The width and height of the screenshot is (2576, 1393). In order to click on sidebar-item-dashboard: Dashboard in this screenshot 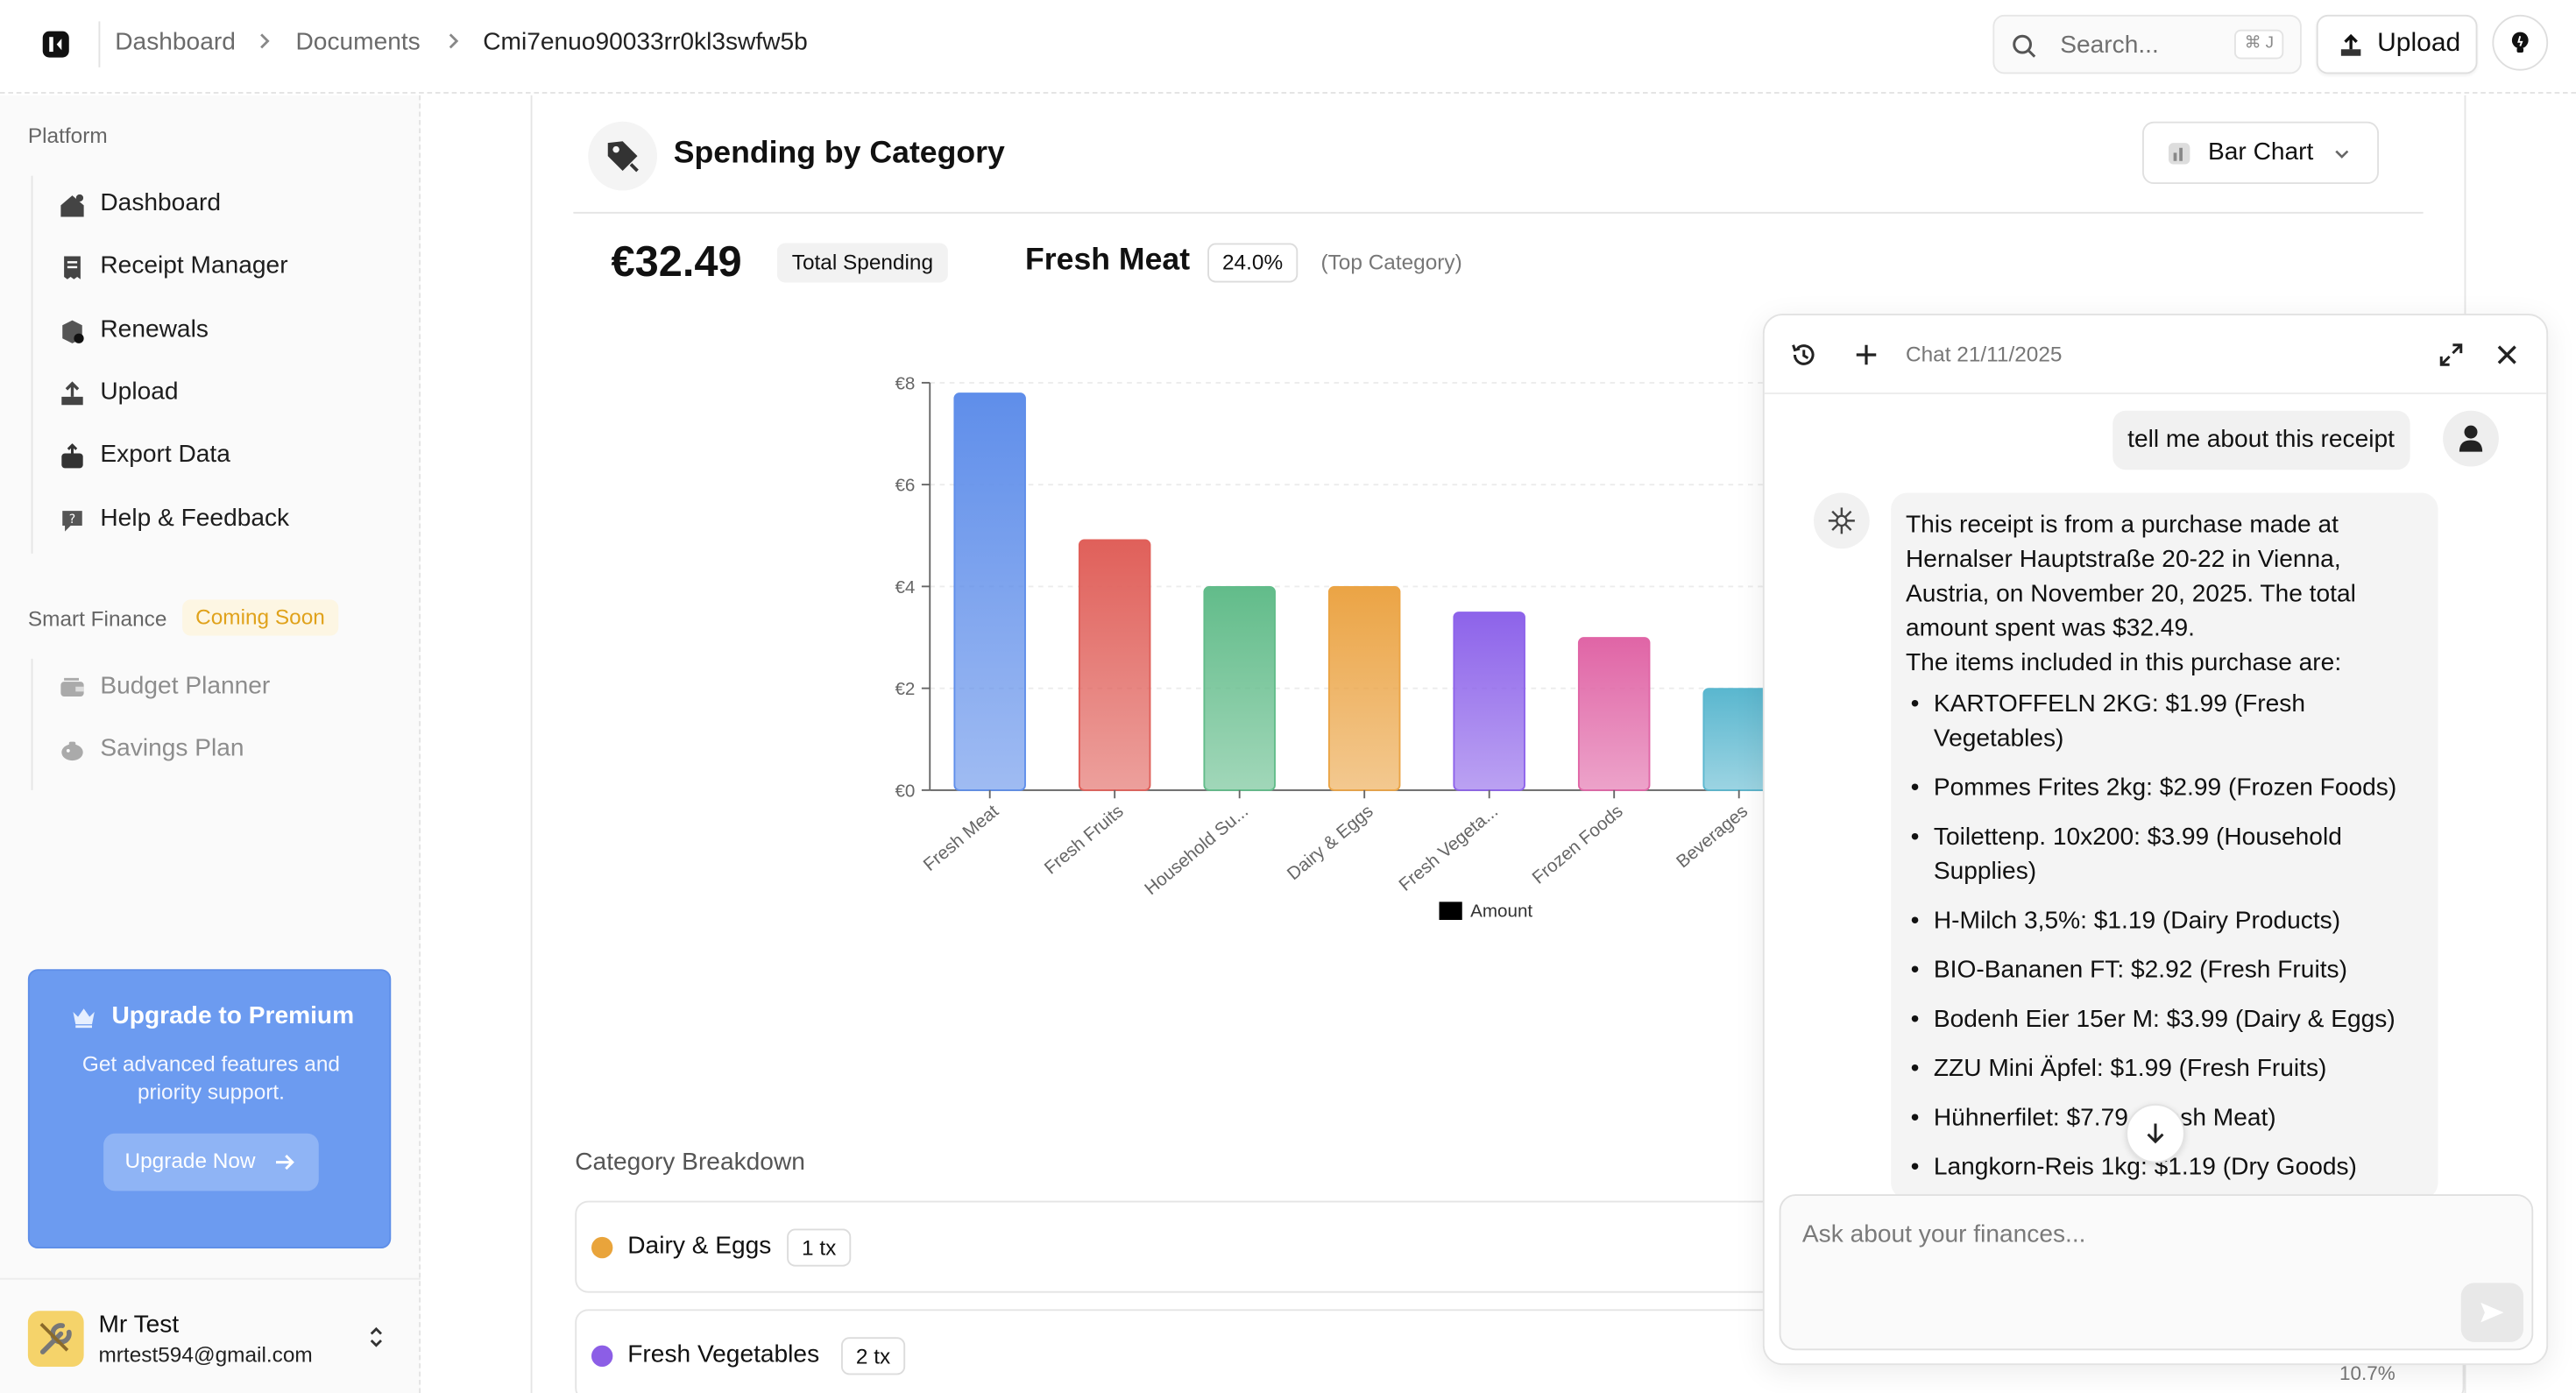, I will do `click(219, 205)`.